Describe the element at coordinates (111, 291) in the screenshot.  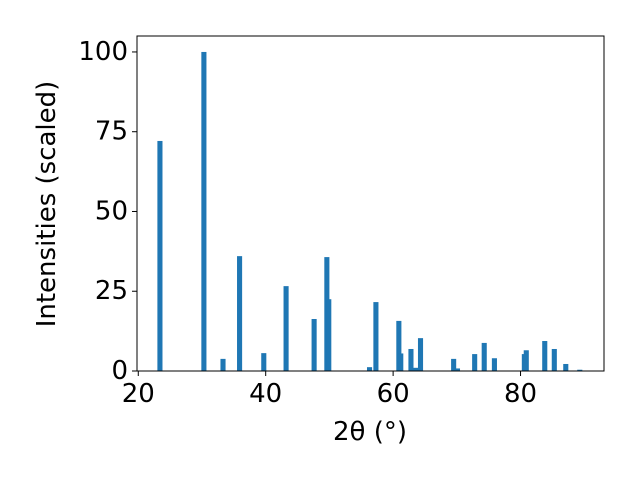
I see `y-tick-label: 25` at that location.